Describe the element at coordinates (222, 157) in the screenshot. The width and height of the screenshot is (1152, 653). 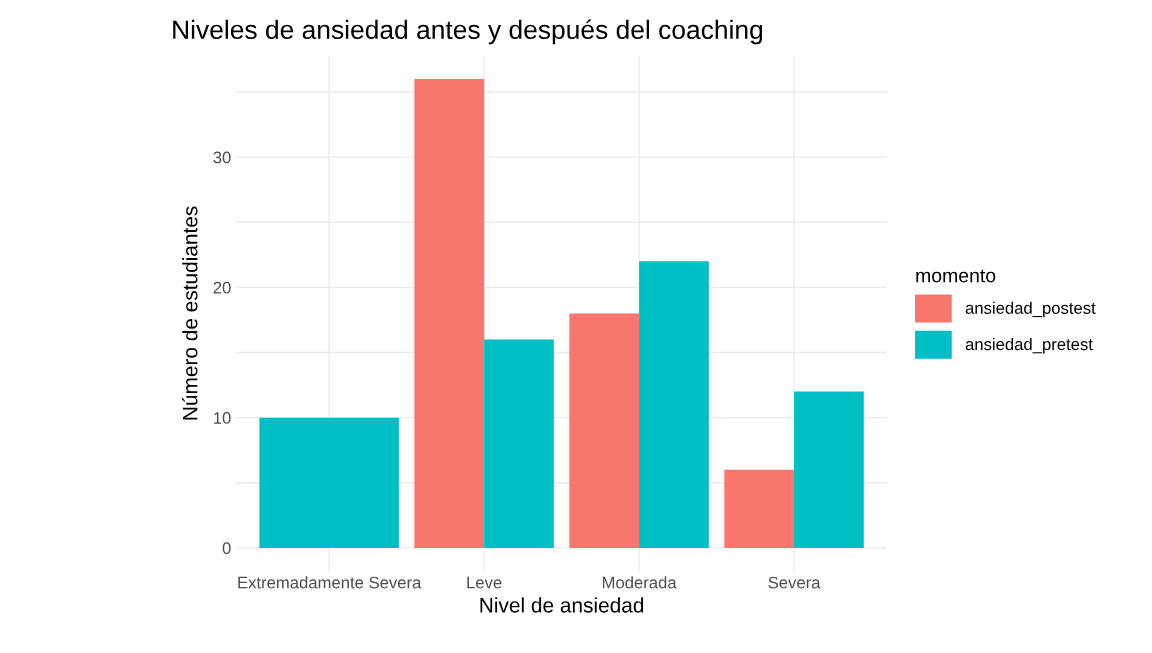
I see `y-tick-label: 30` at that location.